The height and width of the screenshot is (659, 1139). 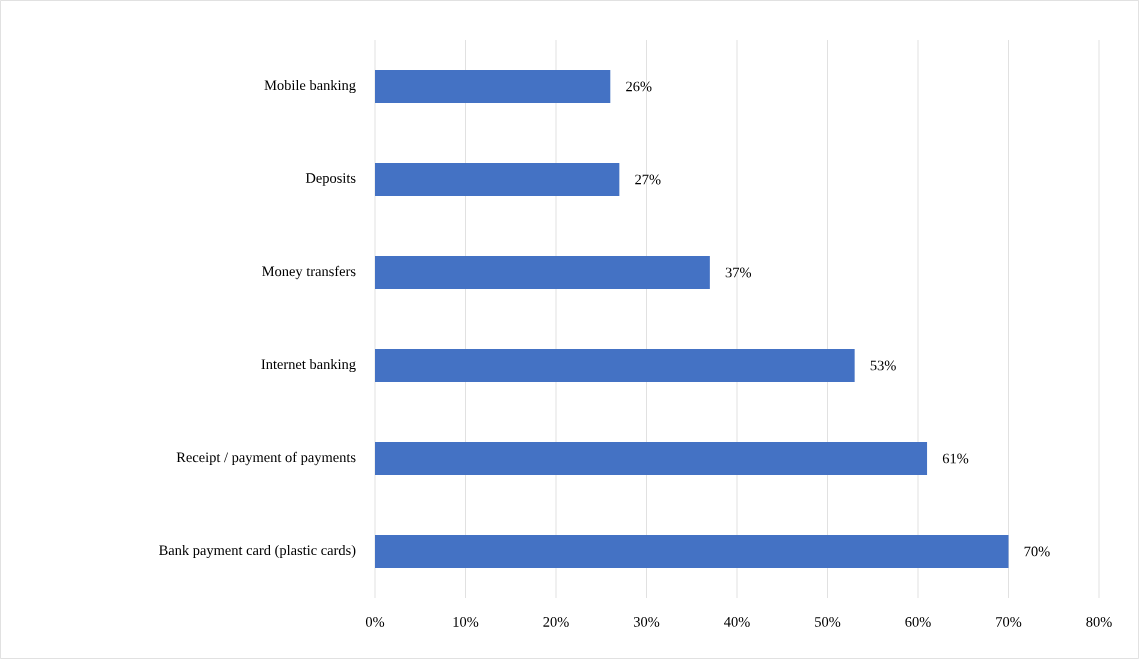 What do you see at coordinates (738, 272) in the screenshot?
I see `data-label: 37%` at bounding box center [738, 272].